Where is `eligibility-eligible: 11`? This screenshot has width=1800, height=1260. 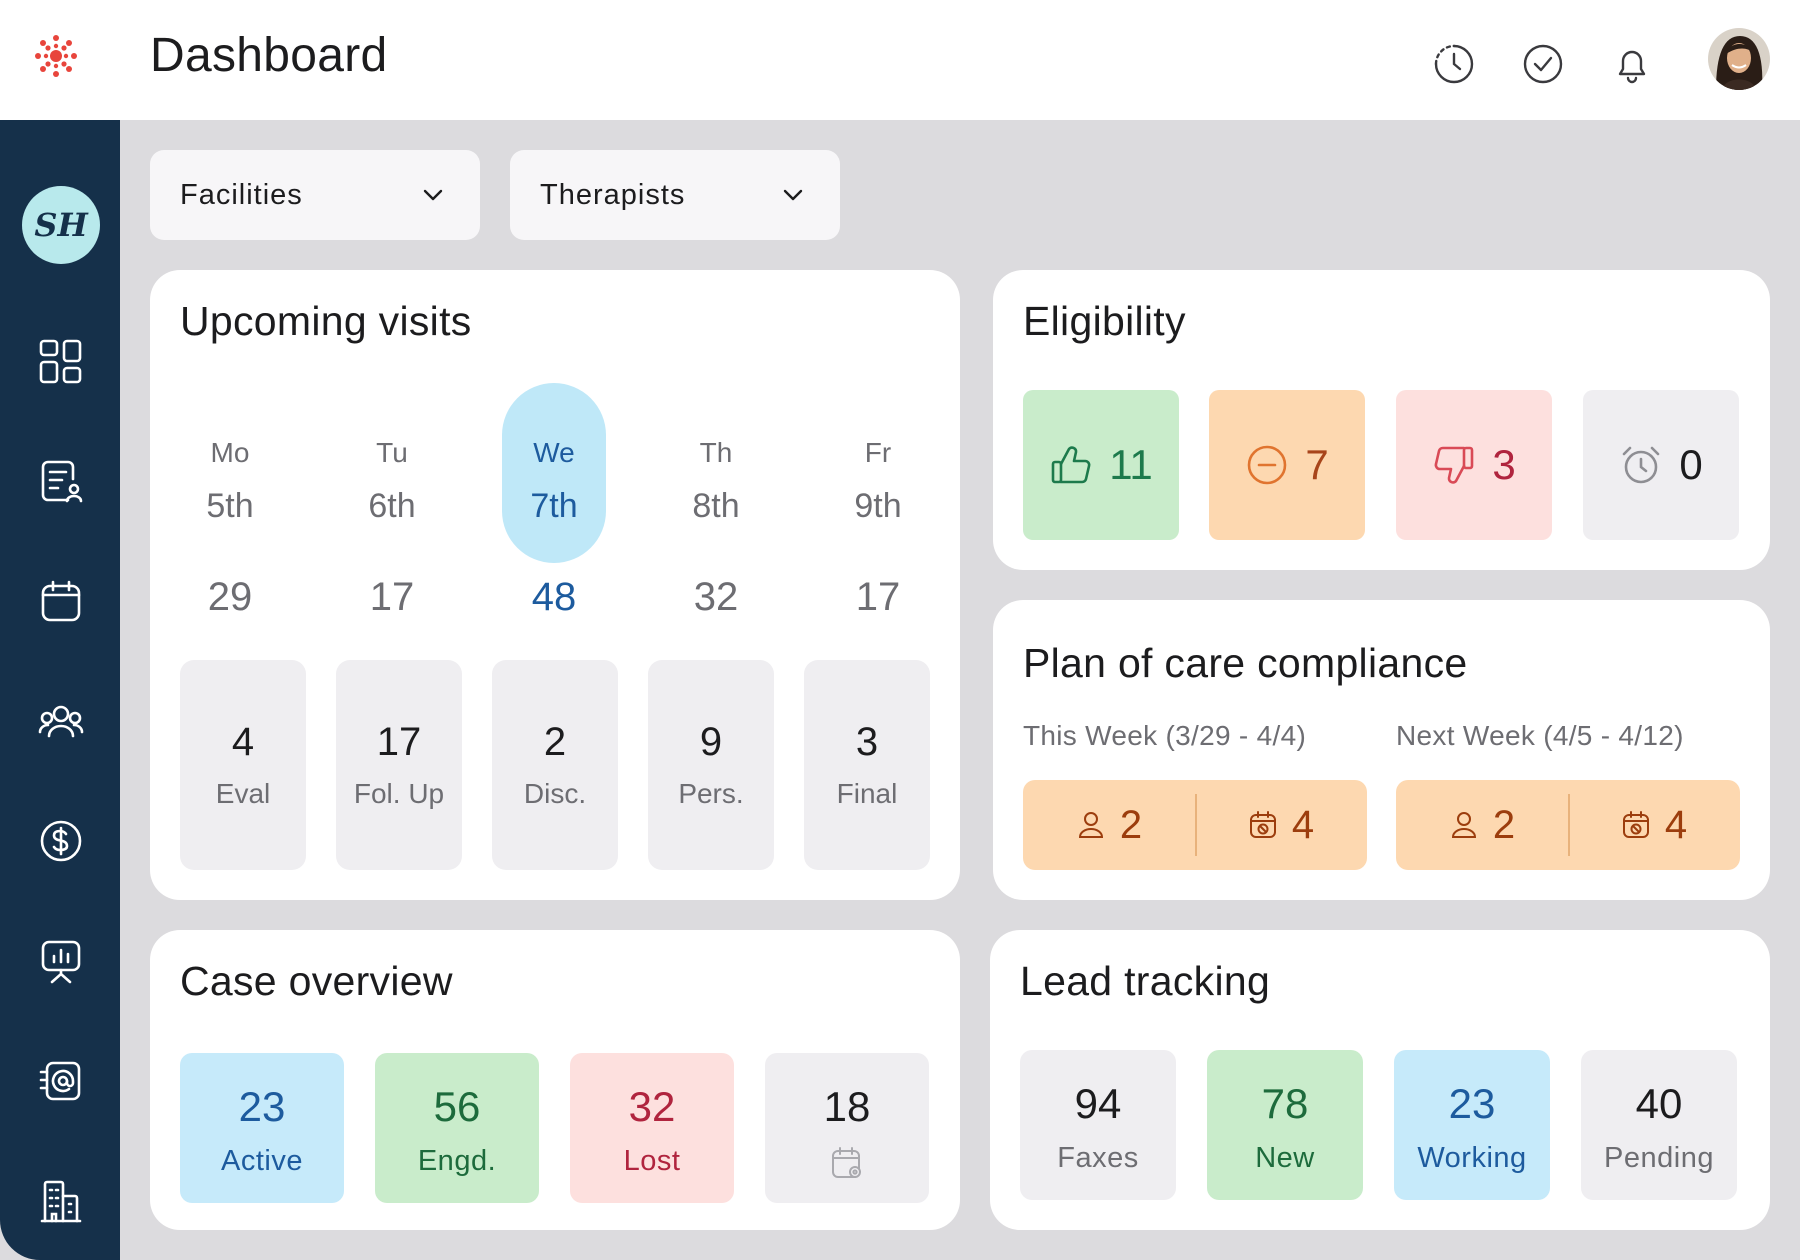 eligibility-eligible: 11 is located at coordinates (1101, 465).